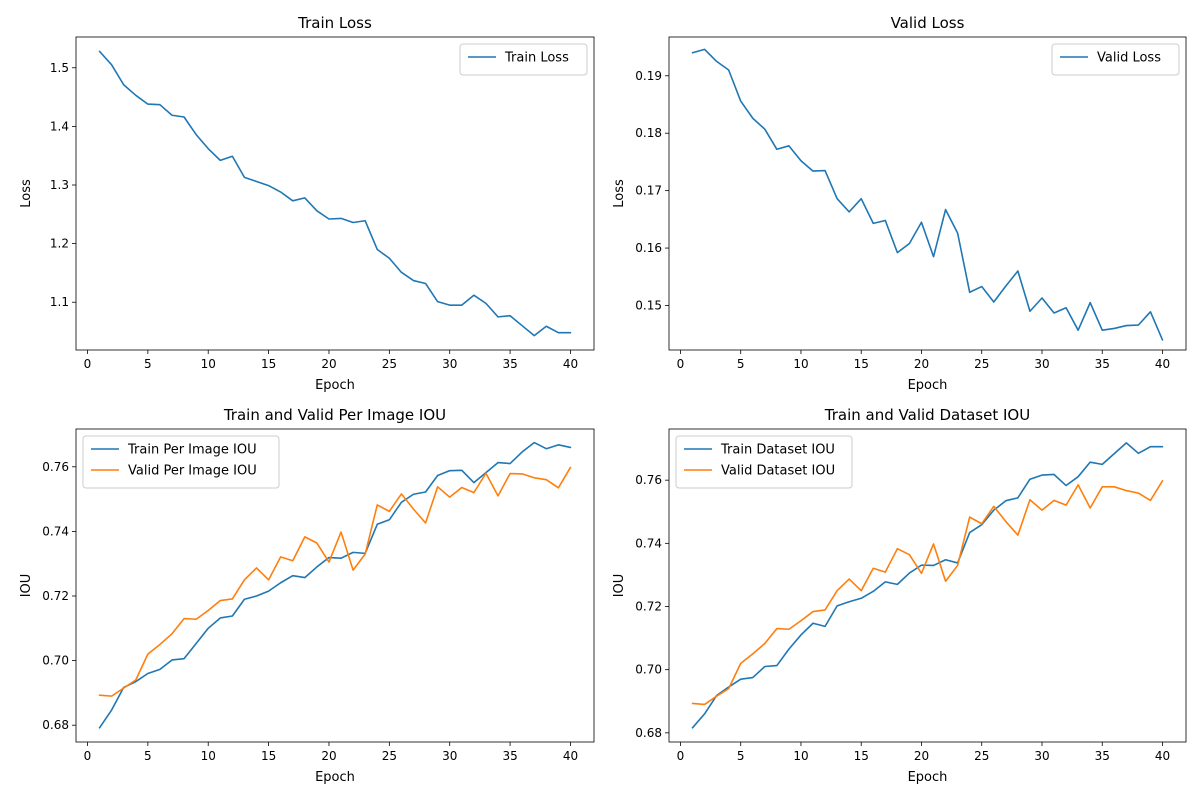  I want to click on y-tick-label: 1.4, so click(59, 126).